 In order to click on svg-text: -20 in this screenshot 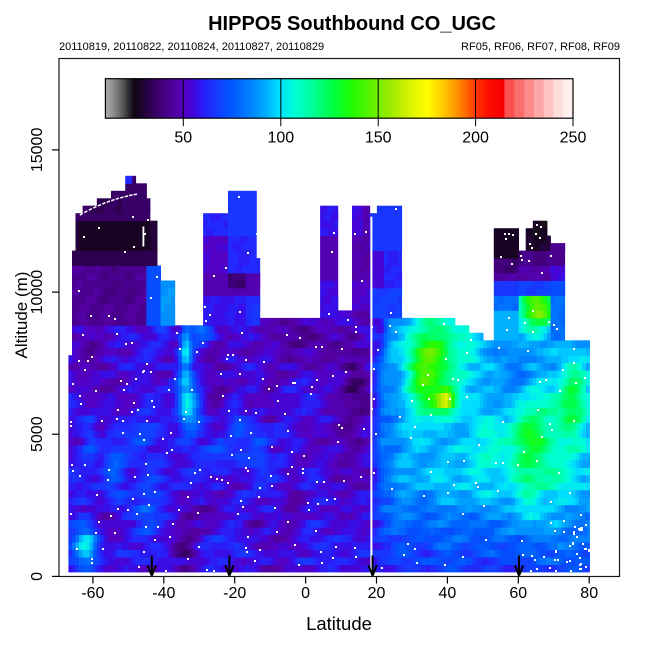, I will do `click(234, 593)`.